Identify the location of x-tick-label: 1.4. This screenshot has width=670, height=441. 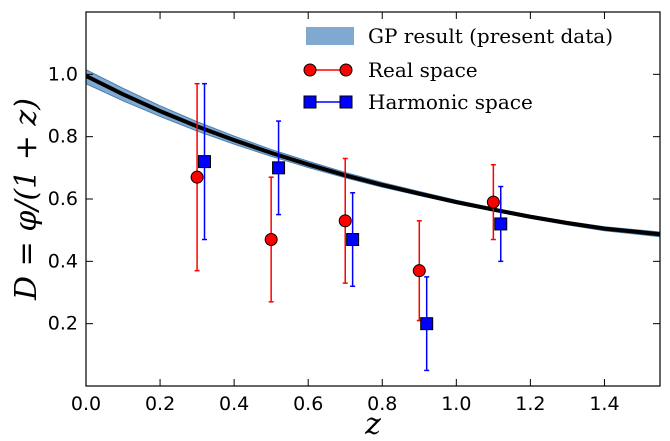
(604, 404).